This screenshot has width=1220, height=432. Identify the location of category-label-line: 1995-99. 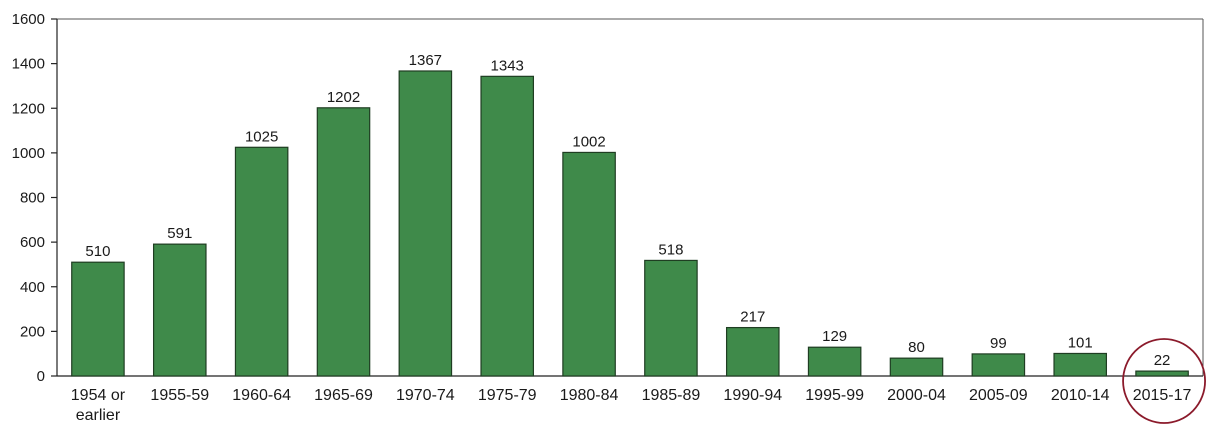
(834, 395).